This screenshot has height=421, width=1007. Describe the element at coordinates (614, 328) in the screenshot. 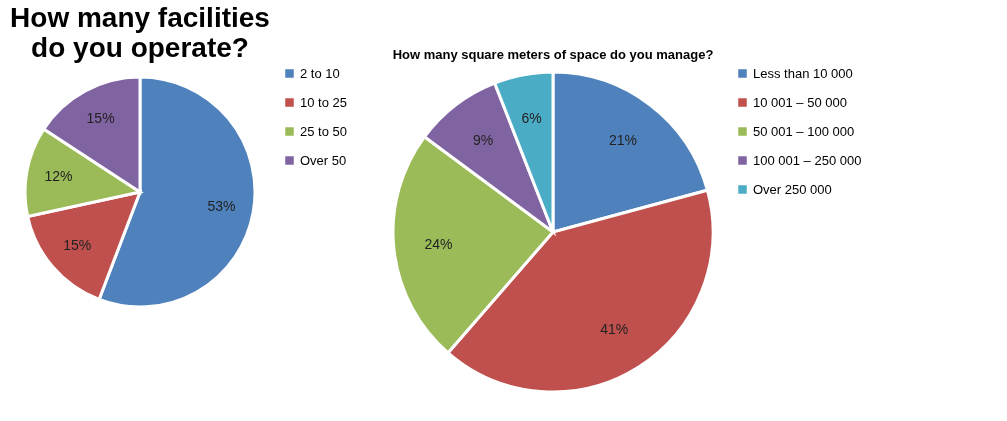

I see `data-label: 41%` at that location.